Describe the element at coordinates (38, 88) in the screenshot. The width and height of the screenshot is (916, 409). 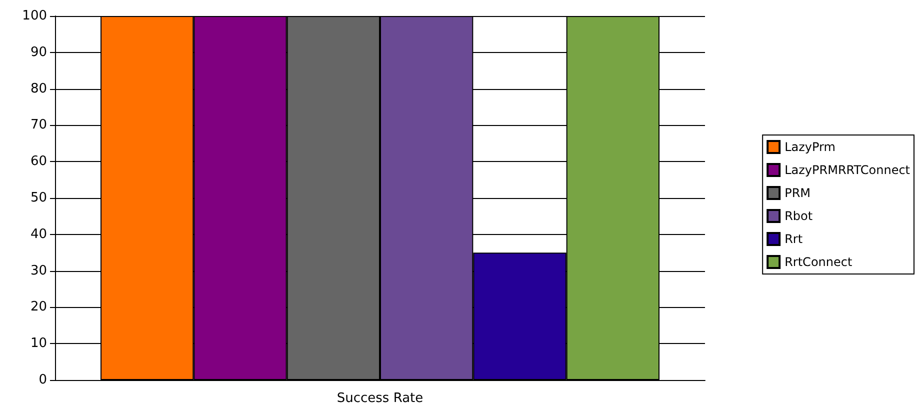
I see `y-tick-label: 80` at that location.